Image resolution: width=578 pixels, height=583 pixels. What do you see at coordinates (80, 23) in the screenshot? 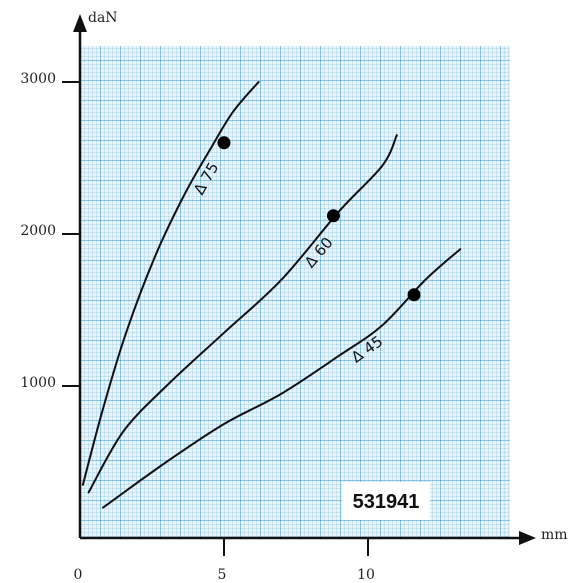
I see `y-axis-arrow-icon` at bounding box center [80, 23].